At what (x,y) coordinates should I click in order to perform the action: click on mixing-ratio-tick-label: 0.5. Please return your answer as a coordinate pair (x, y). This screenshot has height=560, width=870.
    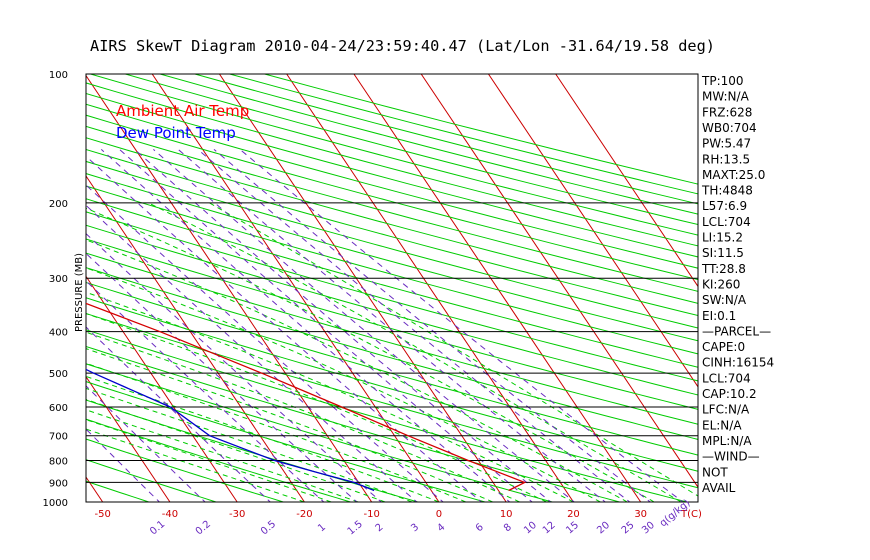
    Looking at the image, I should click on (268, 528).